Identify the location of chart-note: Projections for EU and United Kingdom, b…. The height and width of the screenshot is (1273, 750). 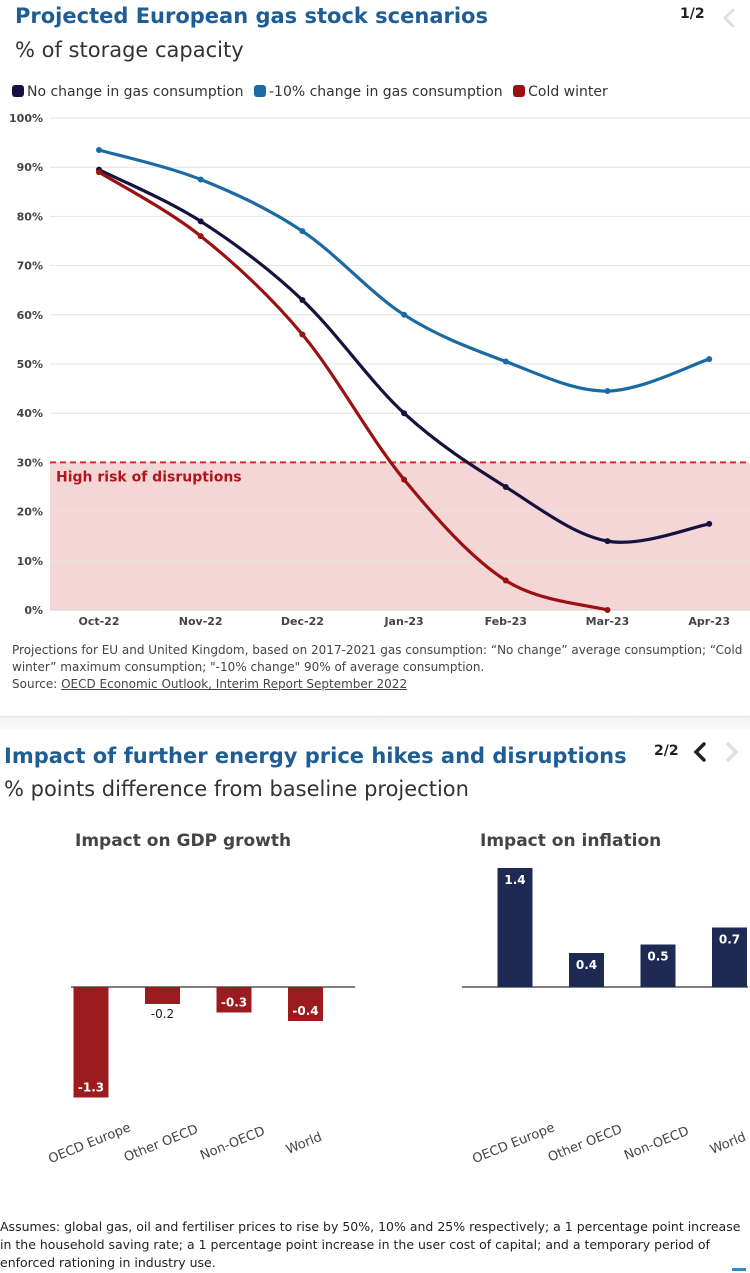
(377, 667).